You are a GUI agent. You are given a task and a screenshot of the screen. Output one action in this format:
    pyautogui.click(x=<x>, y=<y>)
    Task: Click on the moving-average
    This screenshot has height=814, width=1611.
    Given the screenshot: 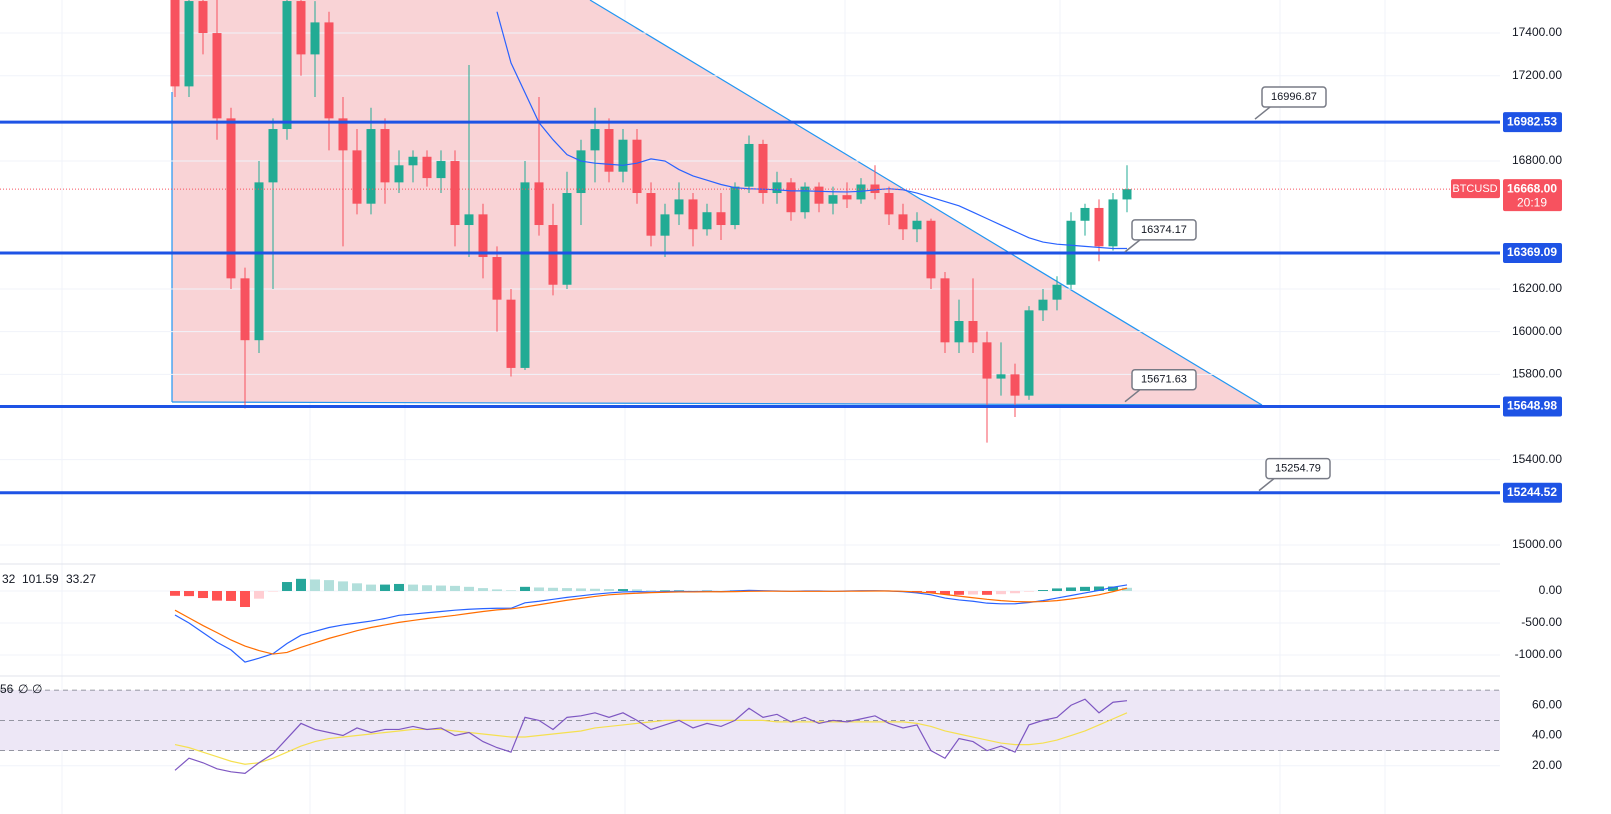 What is the action you would take?
    pyautogui.click(x=811, y=130)
    